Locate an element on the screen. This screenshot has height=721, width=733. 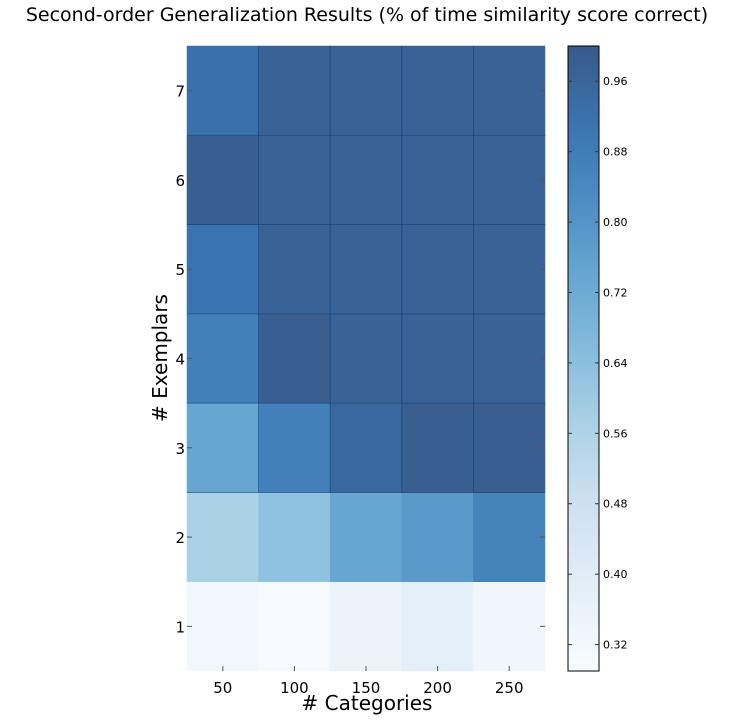
colorbar is located at coordinates (583, 358).